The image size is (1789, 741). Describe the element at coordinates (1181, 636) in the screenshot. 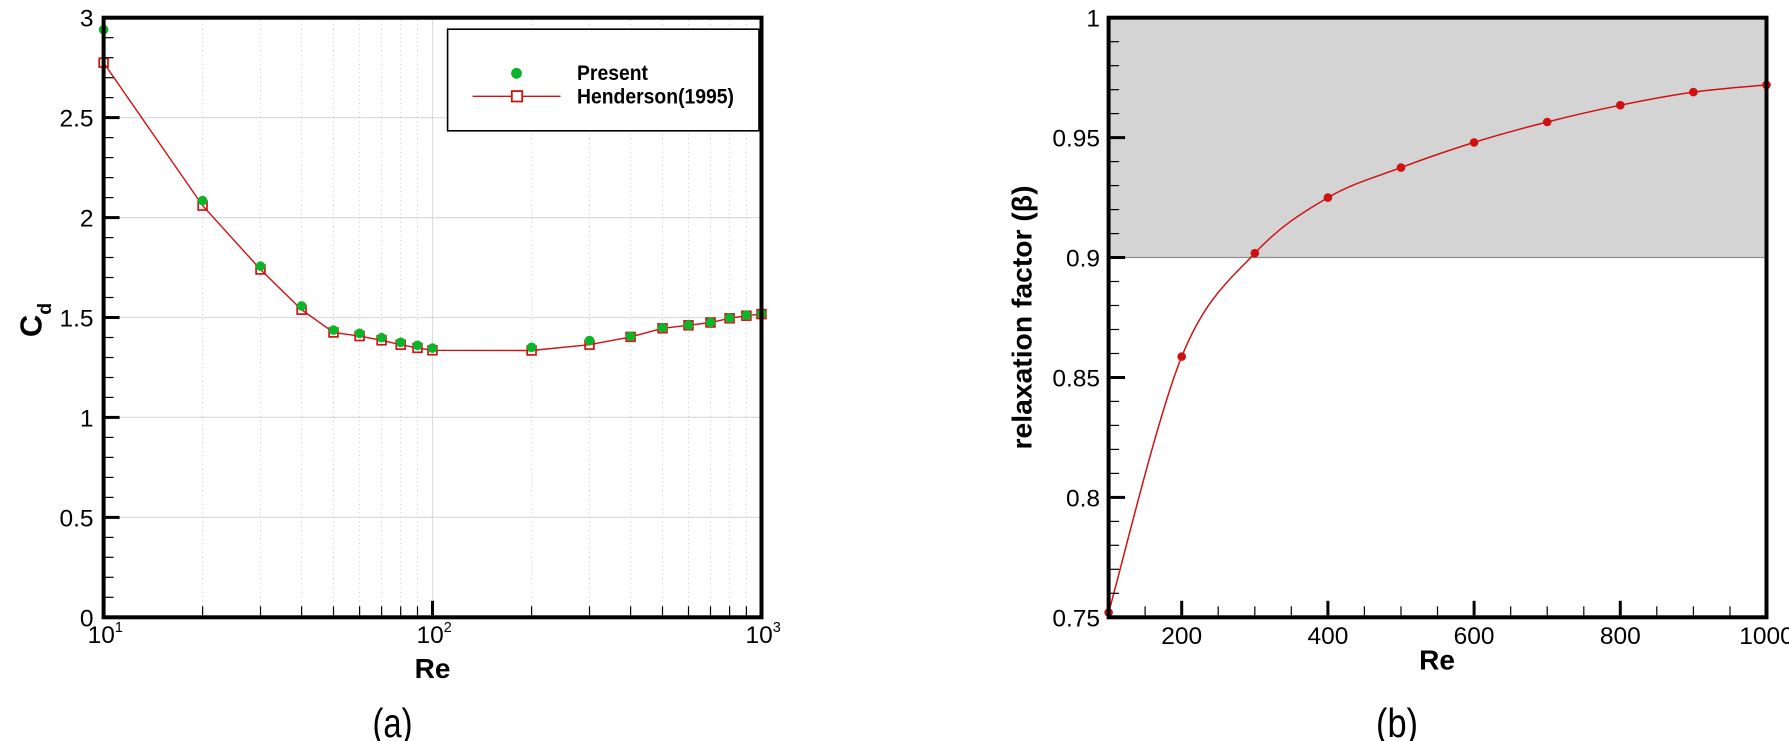

I see `svg-text: 200` at that location.